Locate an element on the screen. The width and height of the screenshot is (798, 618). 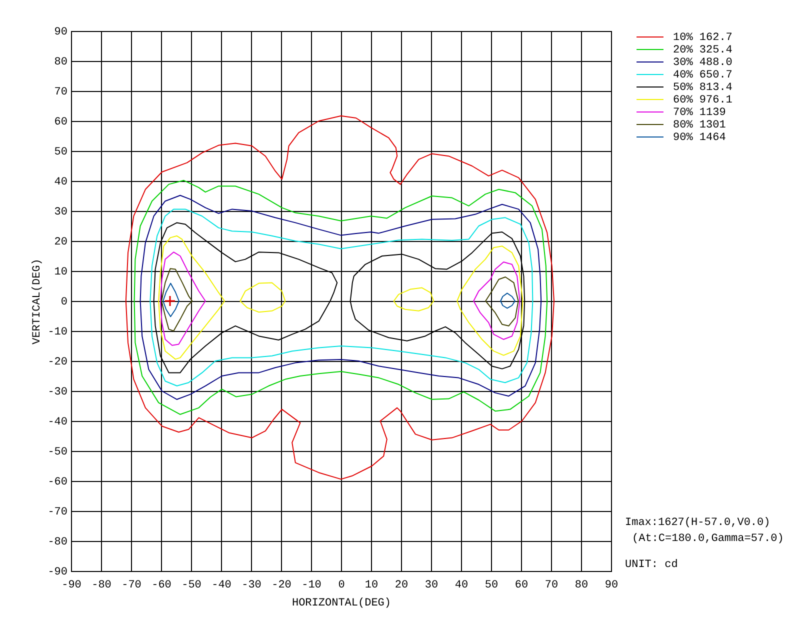
y-tick-label: 90 is located at coordinates (61, 32).